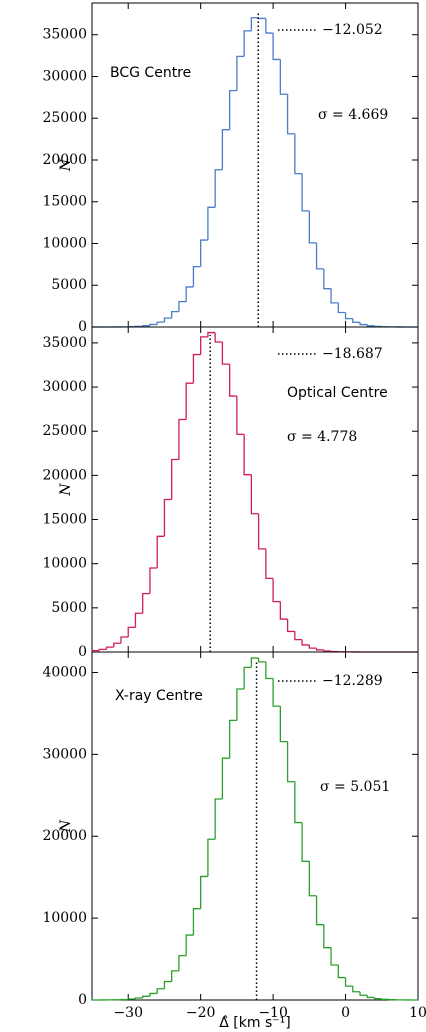  Describe the element at coordinates (355, 787) in the screenshot. I see `sigma-label: σ = 5.051` at that location.